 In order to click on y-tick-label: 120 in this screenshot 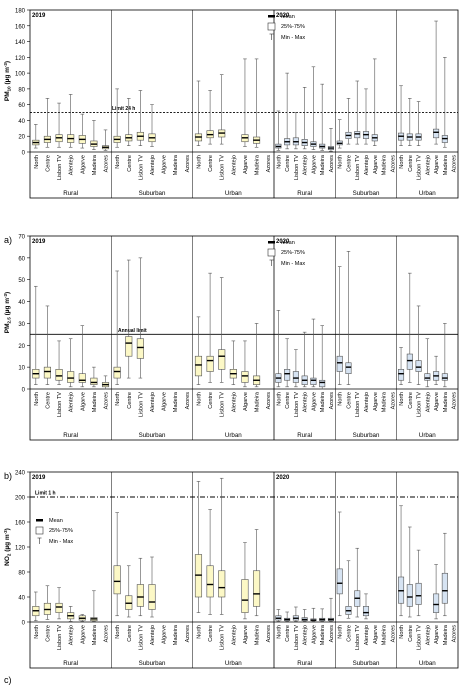, I will do `click(20, 549)`.